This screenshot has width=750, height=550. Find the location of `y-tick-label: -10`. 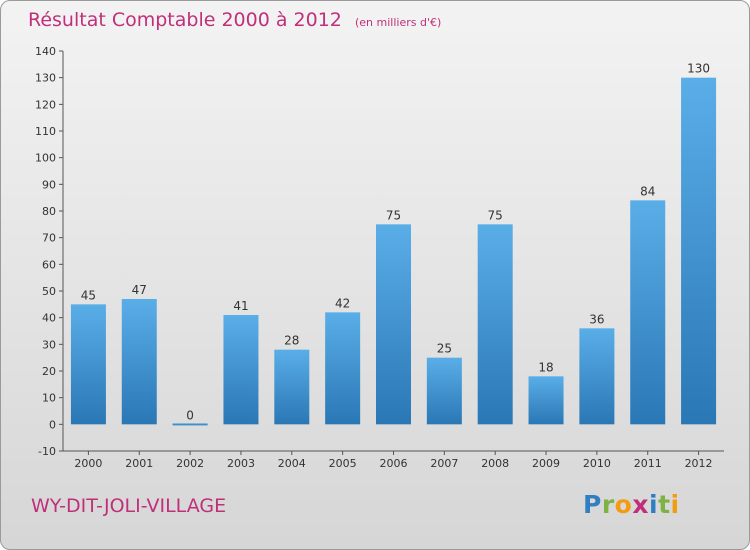

y-tick-label: -10 is located at coordinates (47, 451).